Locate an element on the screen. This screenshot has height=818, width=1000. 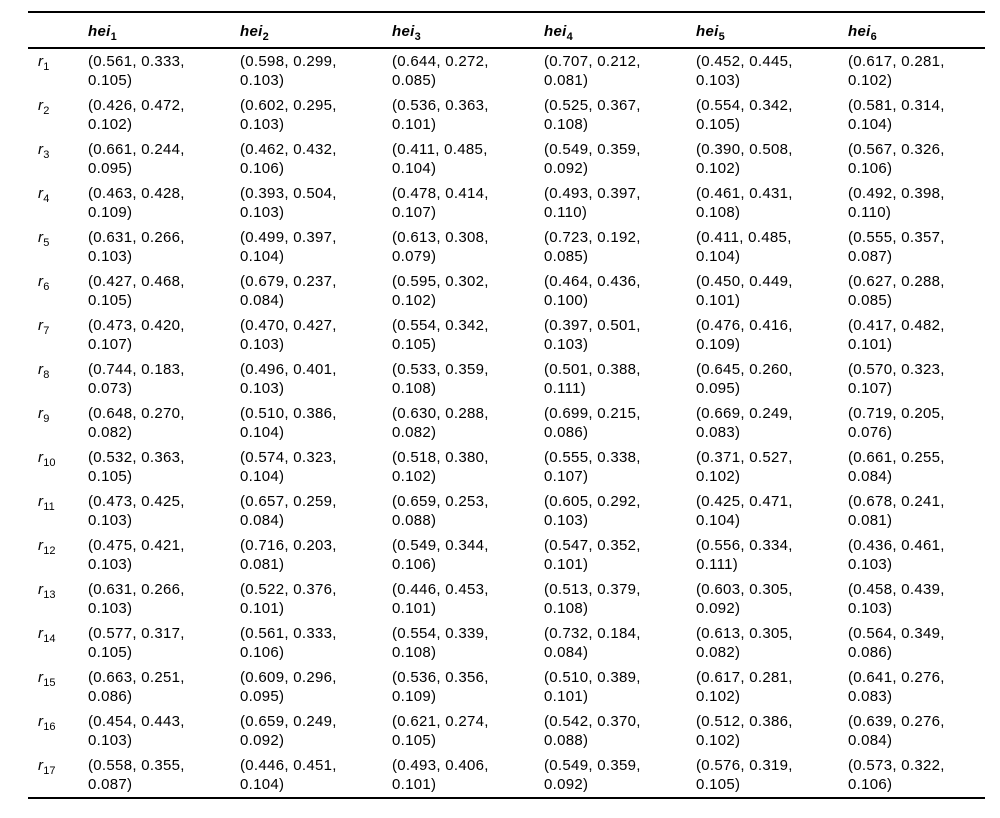
row-label: r13 is located at coordinates (58, 599).